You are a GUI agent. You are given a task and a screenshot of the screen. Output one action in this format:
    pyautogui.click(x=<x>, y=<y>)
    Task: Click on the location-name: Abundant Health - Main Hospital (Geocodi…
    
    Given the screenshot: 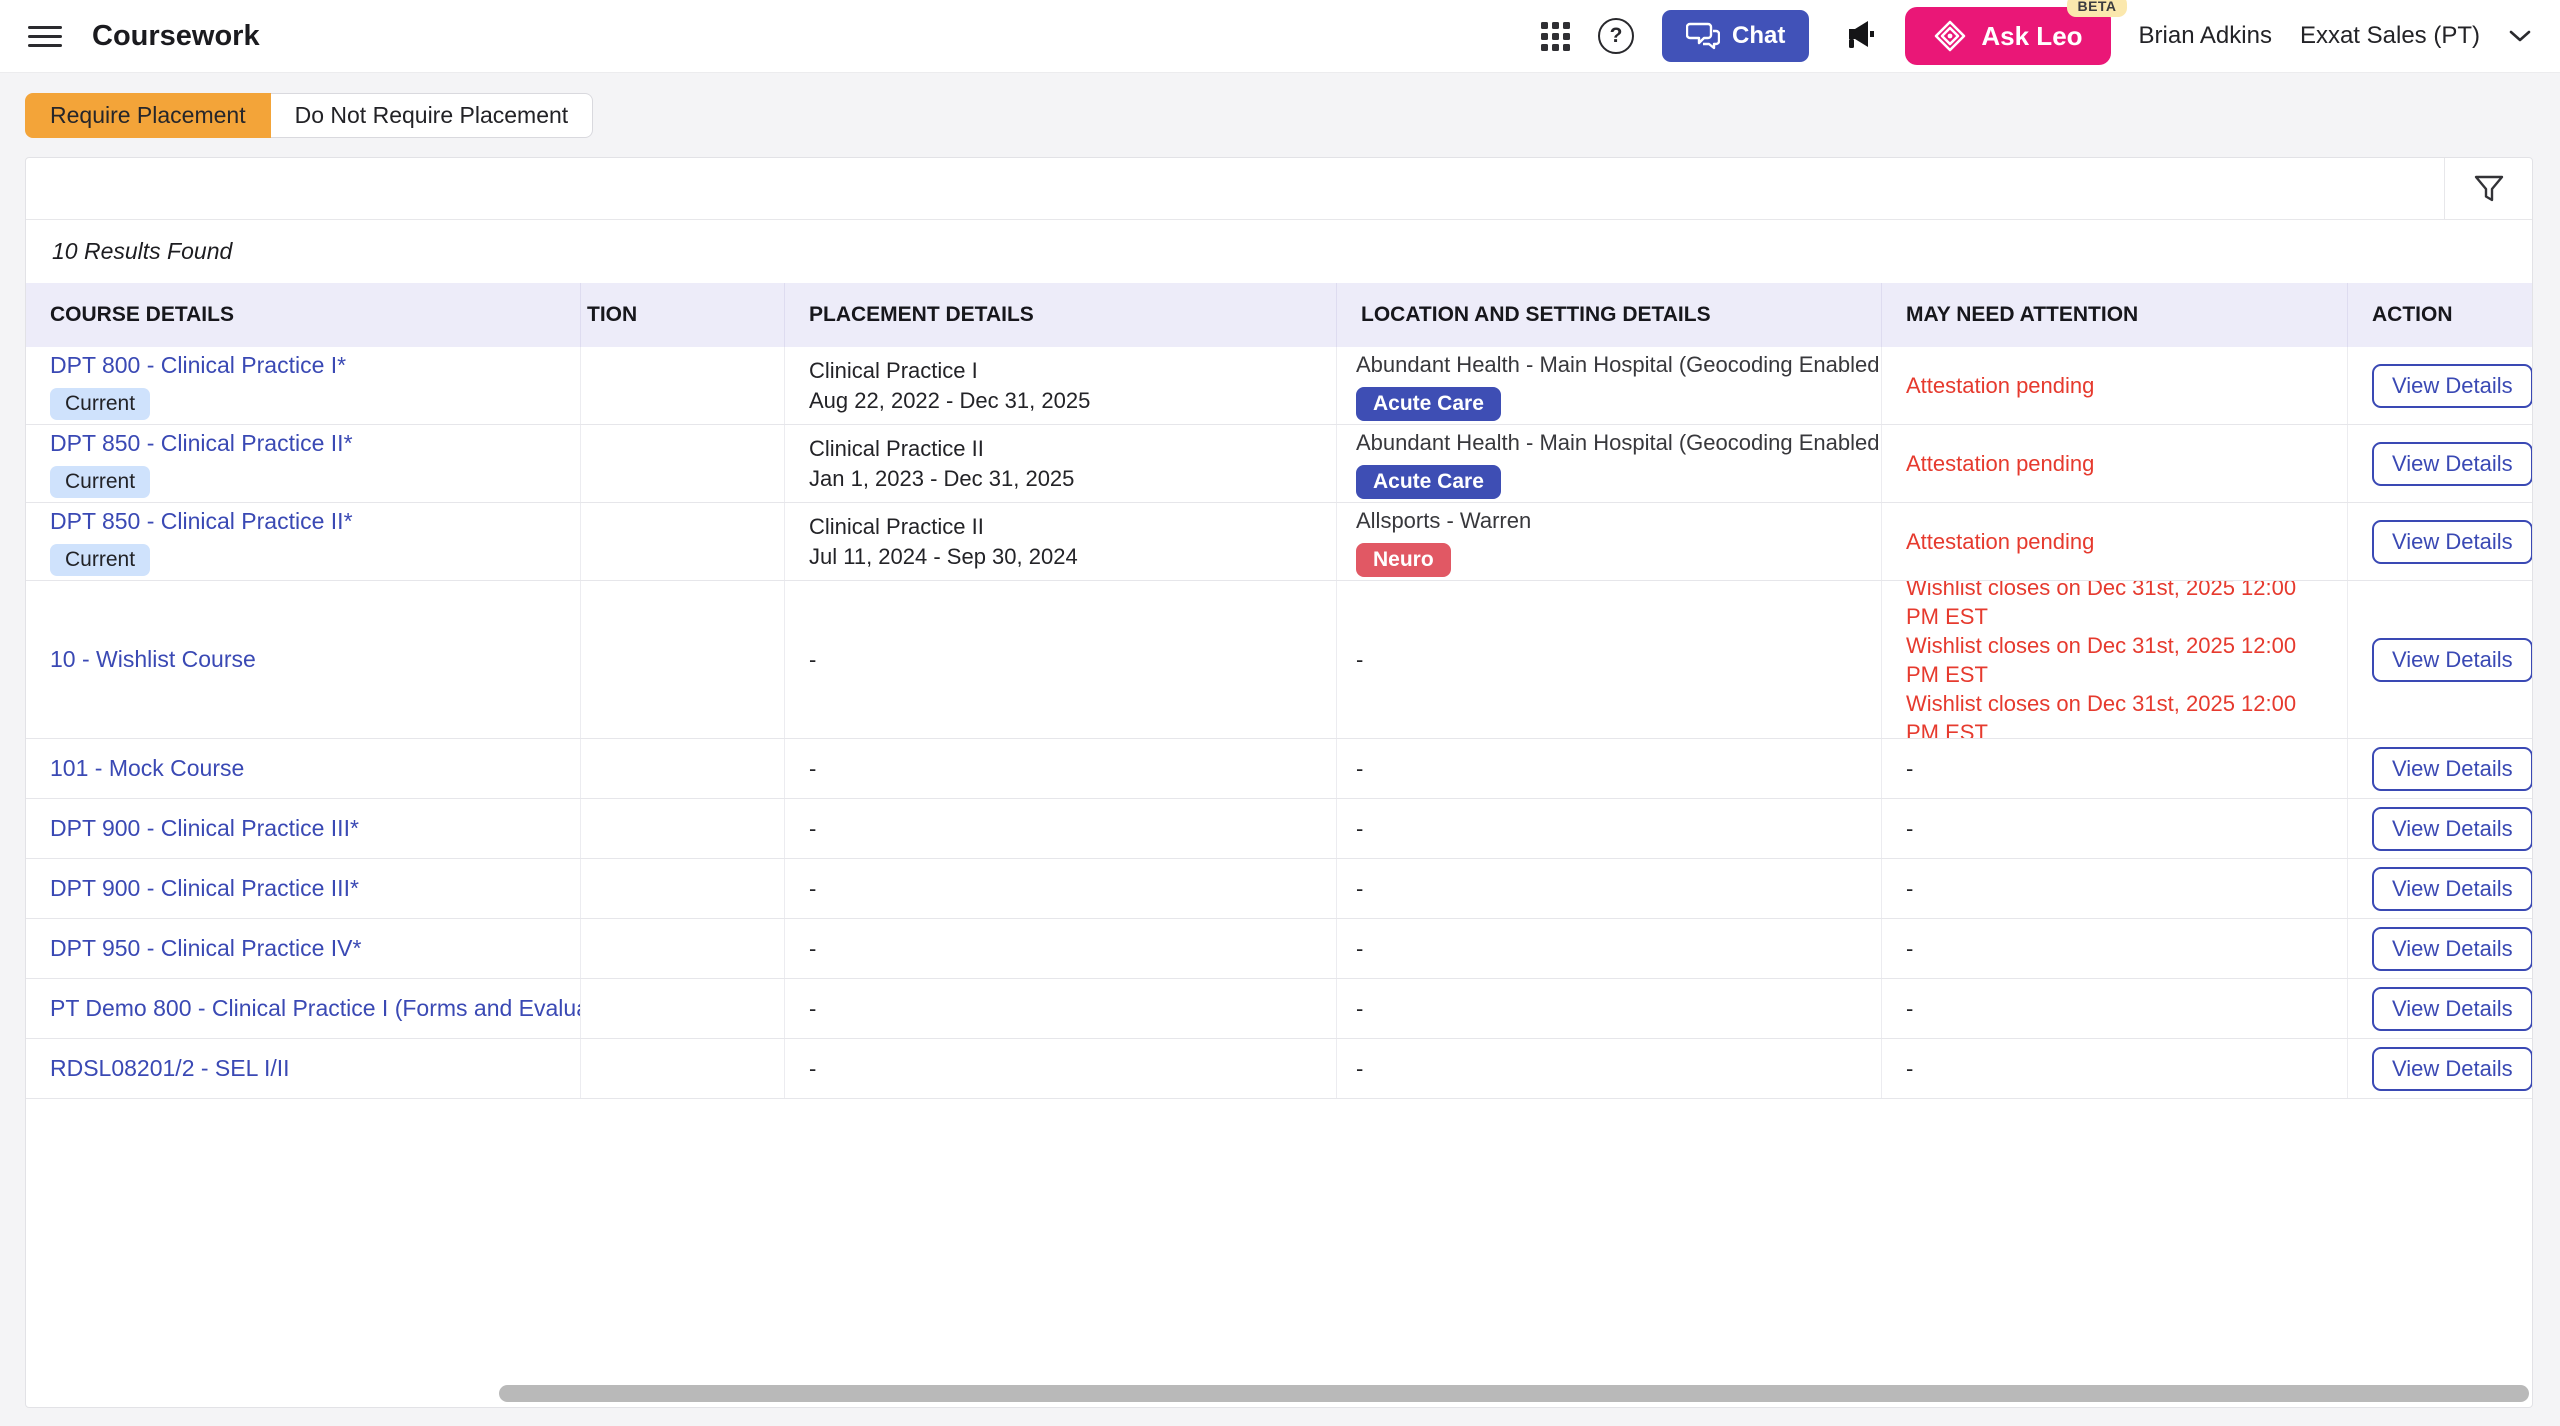 What is the action you would take?
    pyautogui.click(x=1619, y=442)
    